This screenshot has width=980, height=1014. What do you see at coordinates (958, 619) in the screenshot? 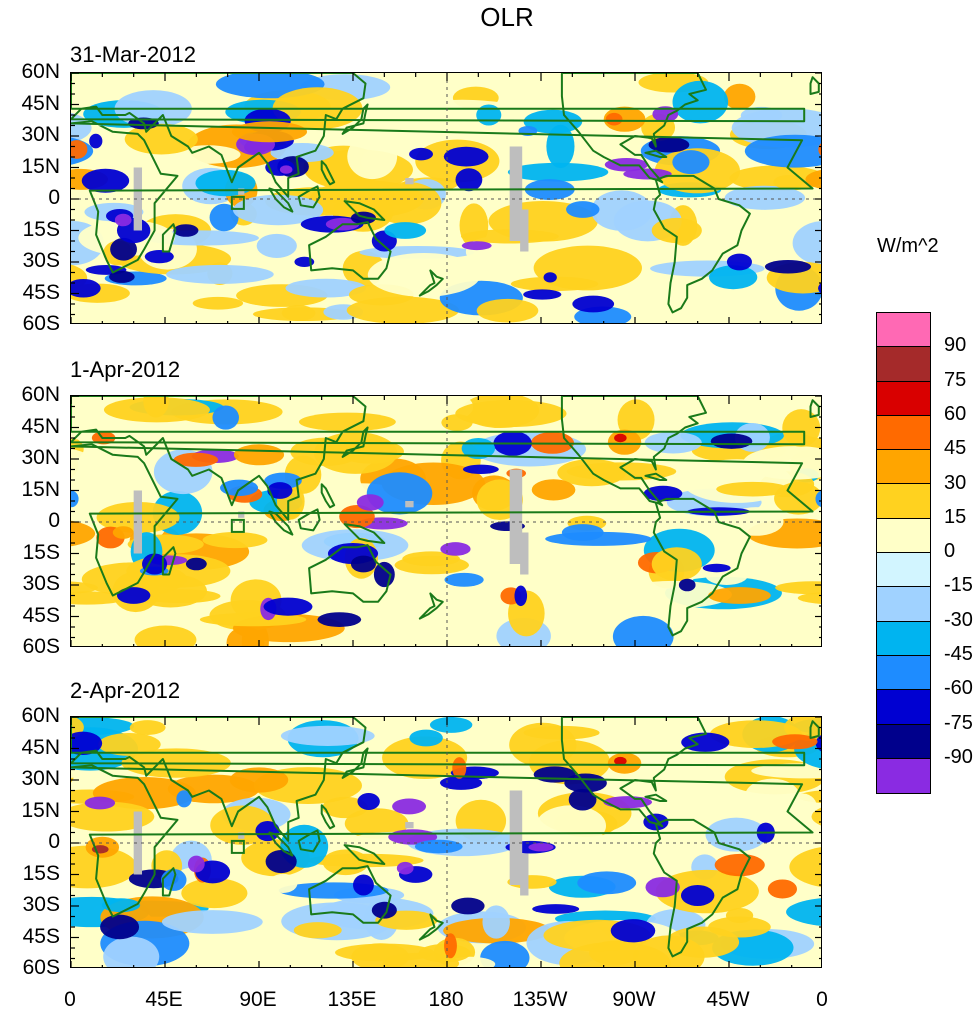
I see `colorbar-label: -30` at bounding box center [958, 619].